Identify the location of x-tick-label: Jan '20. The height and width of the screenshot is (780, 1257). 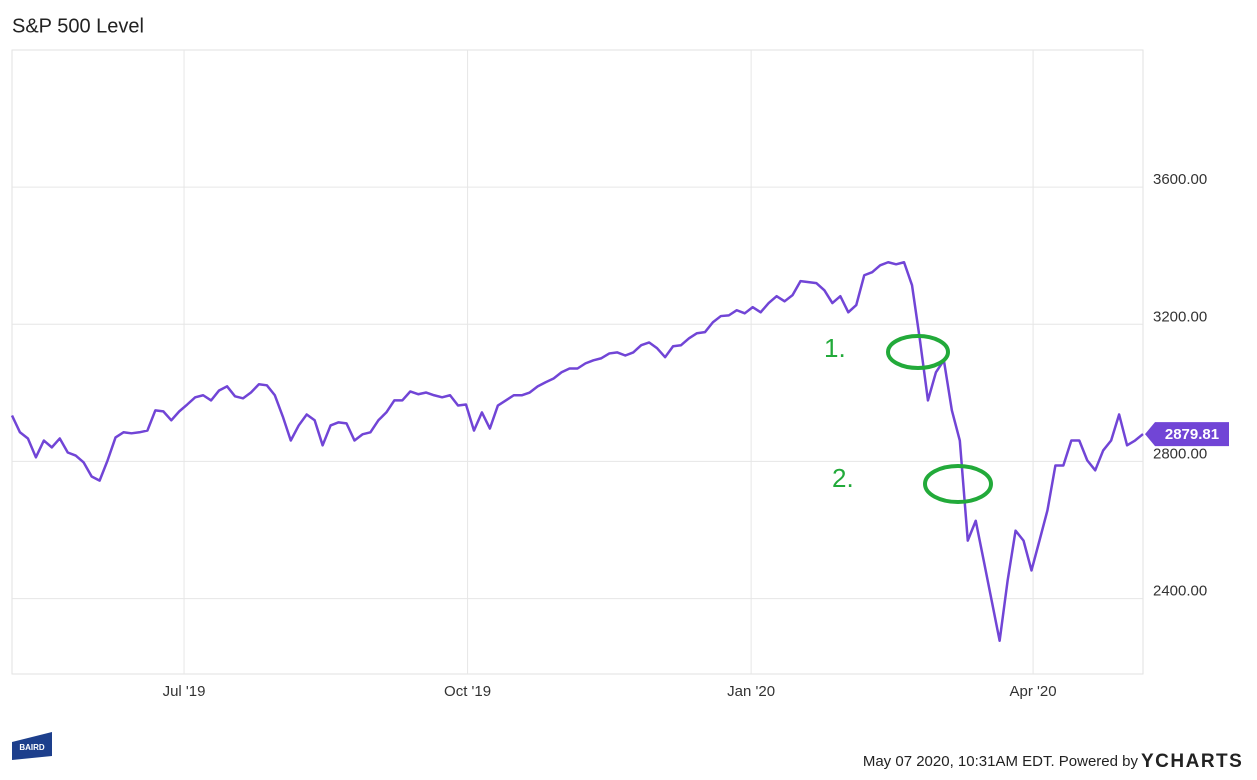
(751, 691).